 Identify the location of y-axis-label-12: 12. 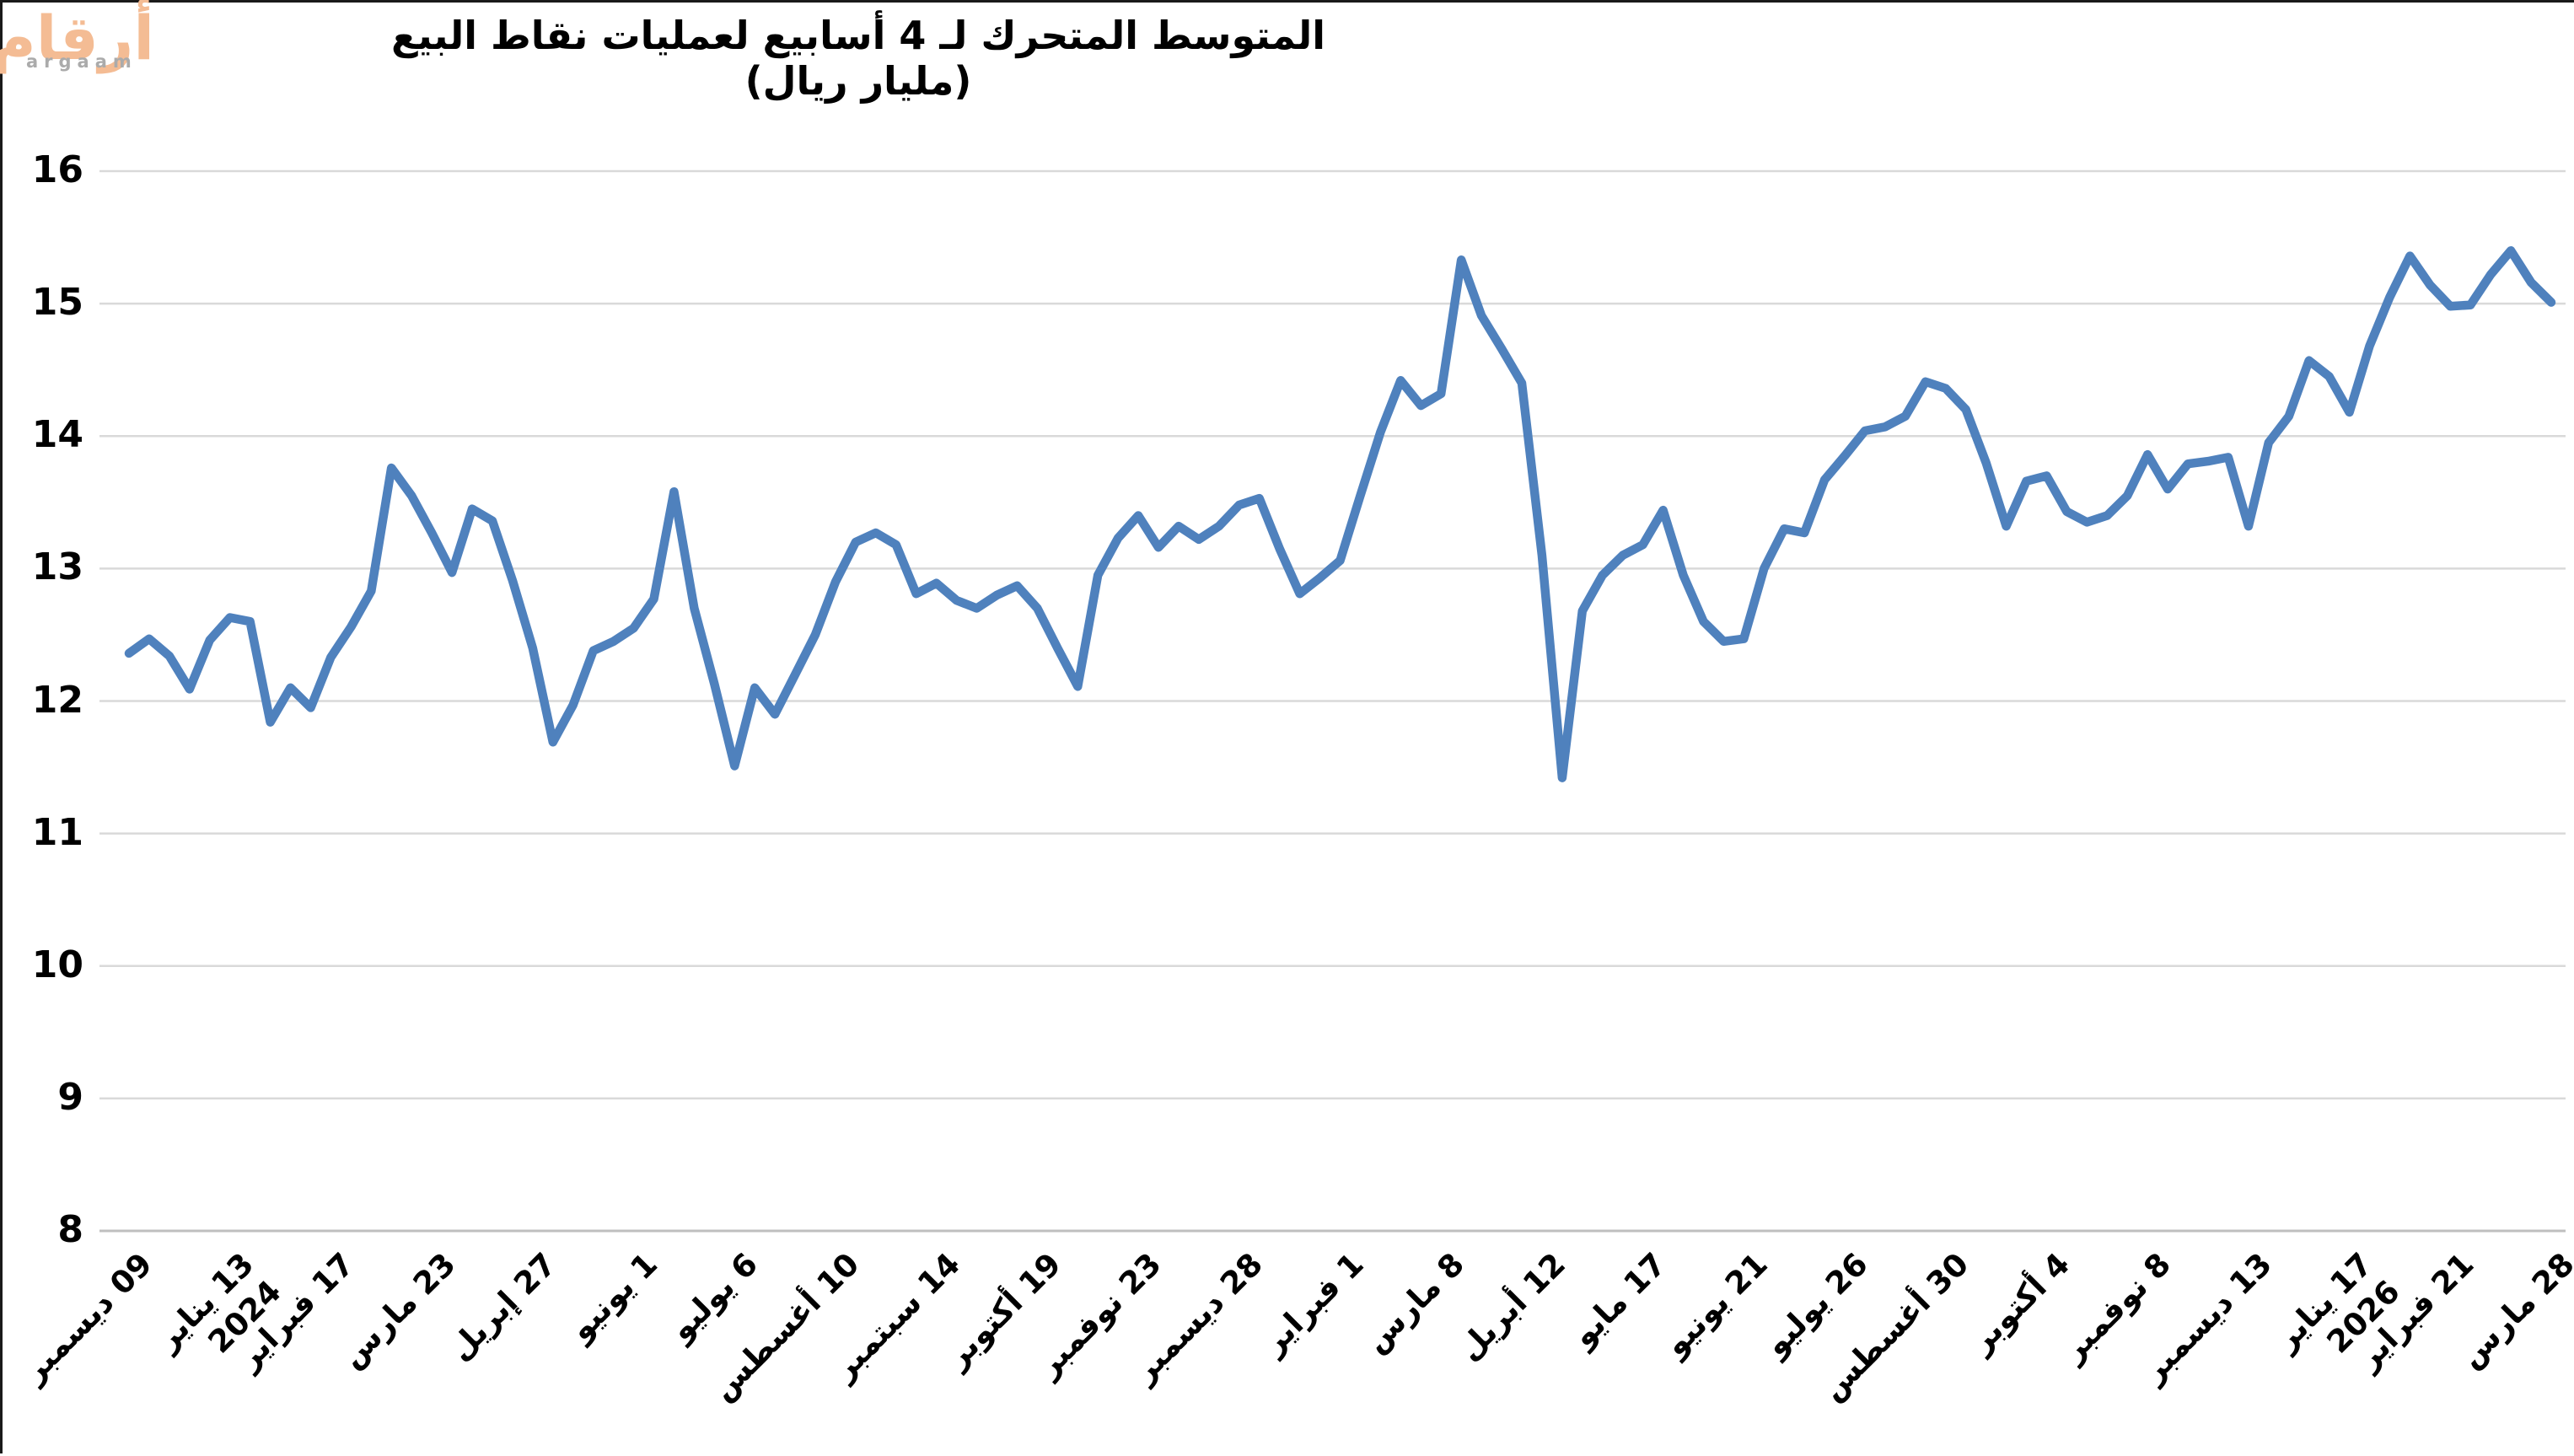
(57, 700).